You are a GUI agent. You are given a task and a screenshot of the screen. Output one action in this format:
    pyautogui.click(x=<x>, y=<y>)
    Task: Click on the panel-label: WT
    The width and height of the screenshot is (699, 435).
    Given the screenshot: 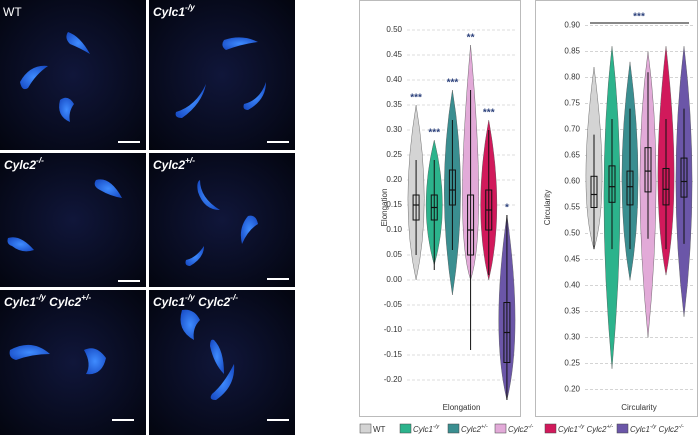 What is the action you would take?
    pyautogui.click(x=12, y=12)
    